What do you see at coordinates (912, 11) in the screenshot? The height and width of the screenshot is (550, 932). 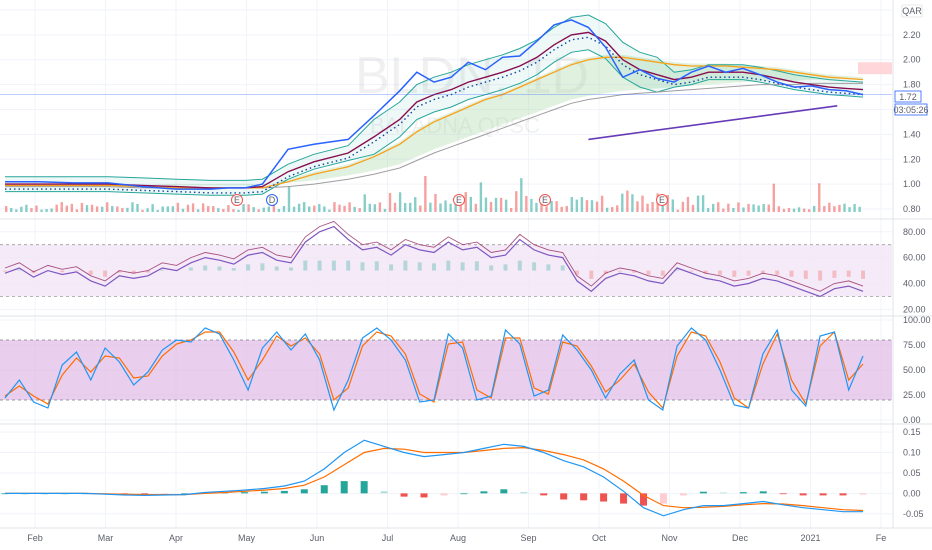 I see `svg-text: QAR` at bounding box center [912, 11].